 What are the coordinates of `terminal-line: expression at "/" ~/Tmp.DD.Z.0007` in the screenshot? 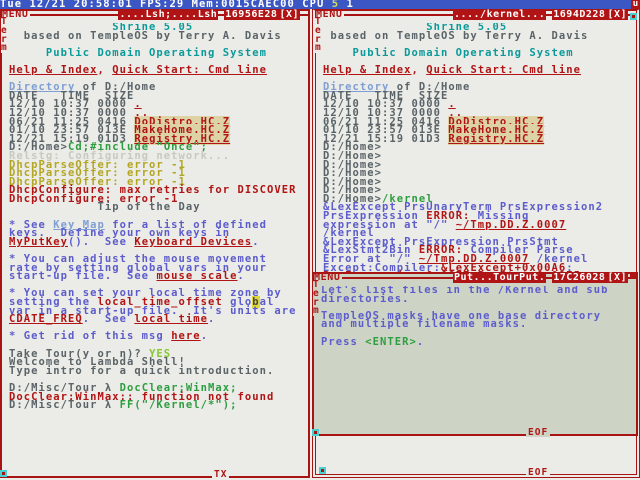 It's located at (478, 224).